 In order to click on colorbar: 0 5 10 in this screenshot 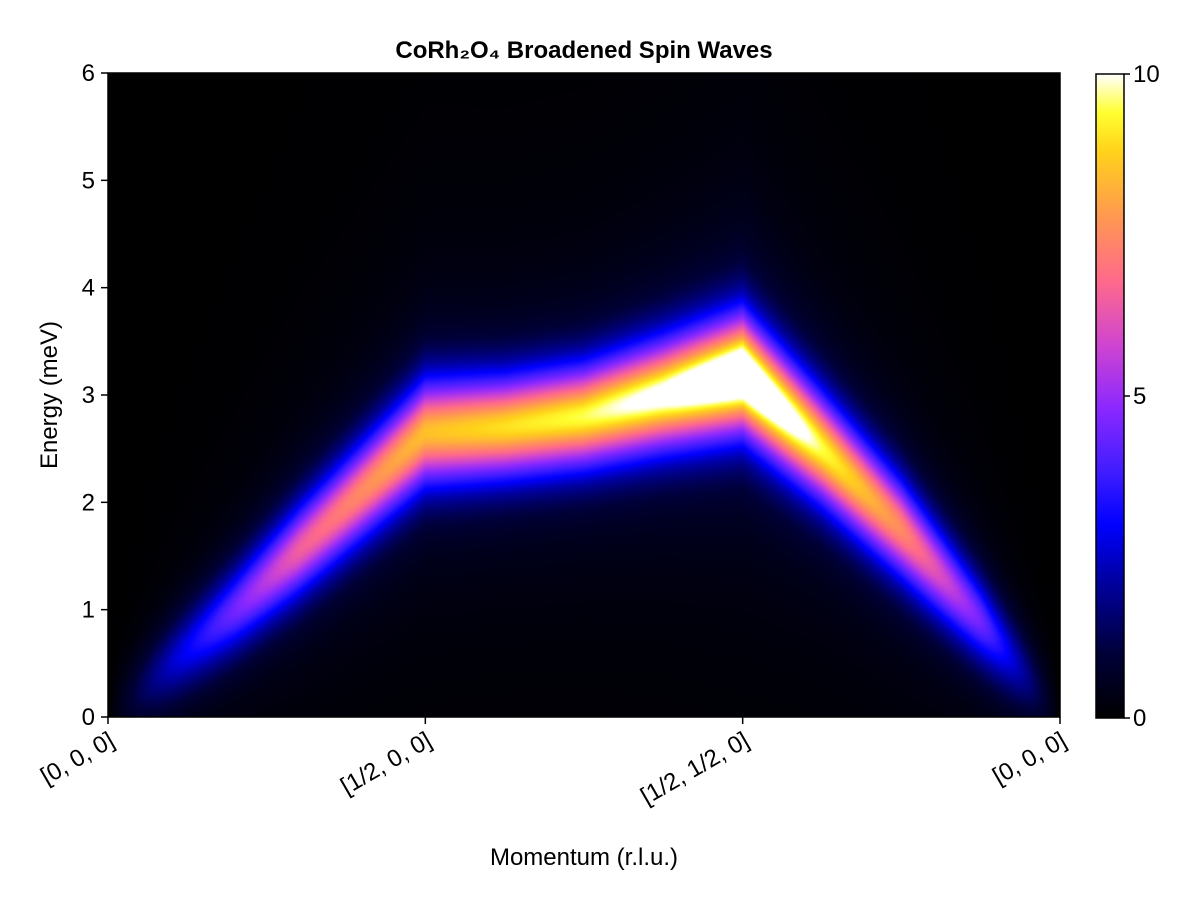, I will do `click(1127, 396)`.